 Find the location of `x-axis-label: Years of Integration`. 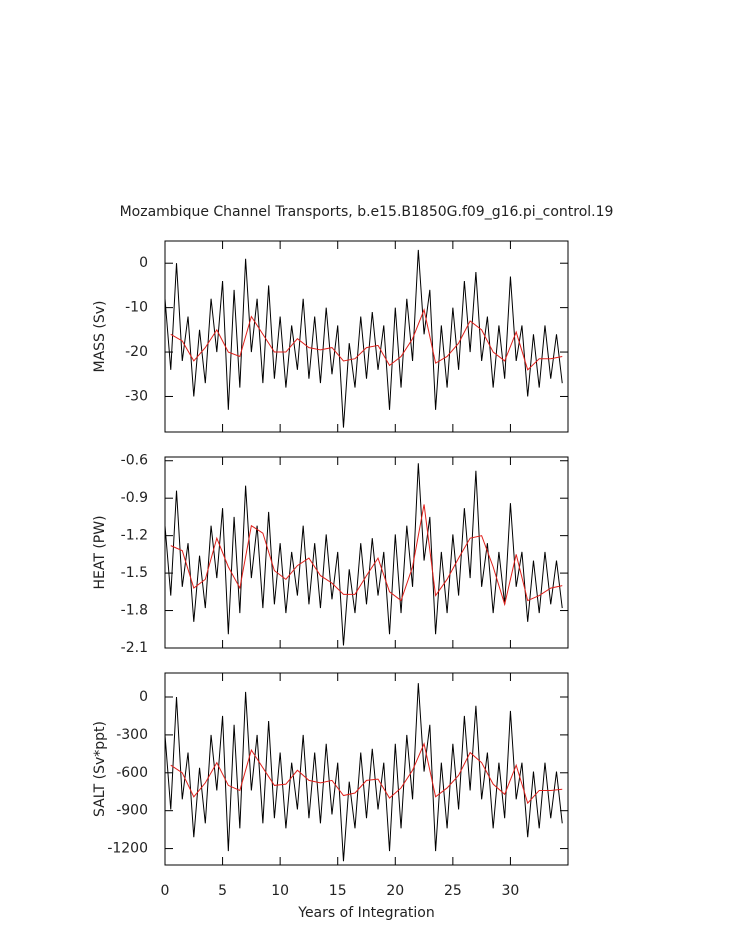

x-axis-label: Years of Integration is located at coordinates (365, 913).